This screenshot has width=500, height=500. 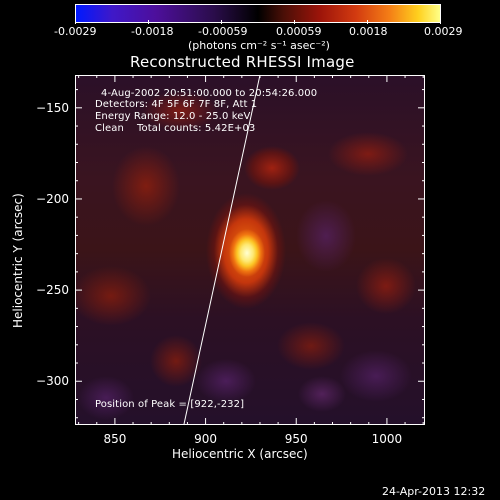 What do you see at coordinates (152, 31) in the screenshot?
I see `colorbar-tick-label: -0.0018` at bounding box center [152, 31].